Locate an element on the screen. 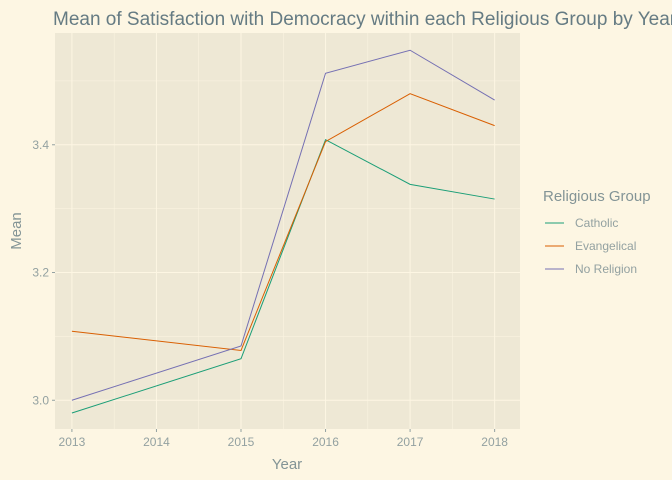 The image size is (672, 480). y-axis-ticks: 3.0 3.2 3.4 is located at coordinates (43, 272).